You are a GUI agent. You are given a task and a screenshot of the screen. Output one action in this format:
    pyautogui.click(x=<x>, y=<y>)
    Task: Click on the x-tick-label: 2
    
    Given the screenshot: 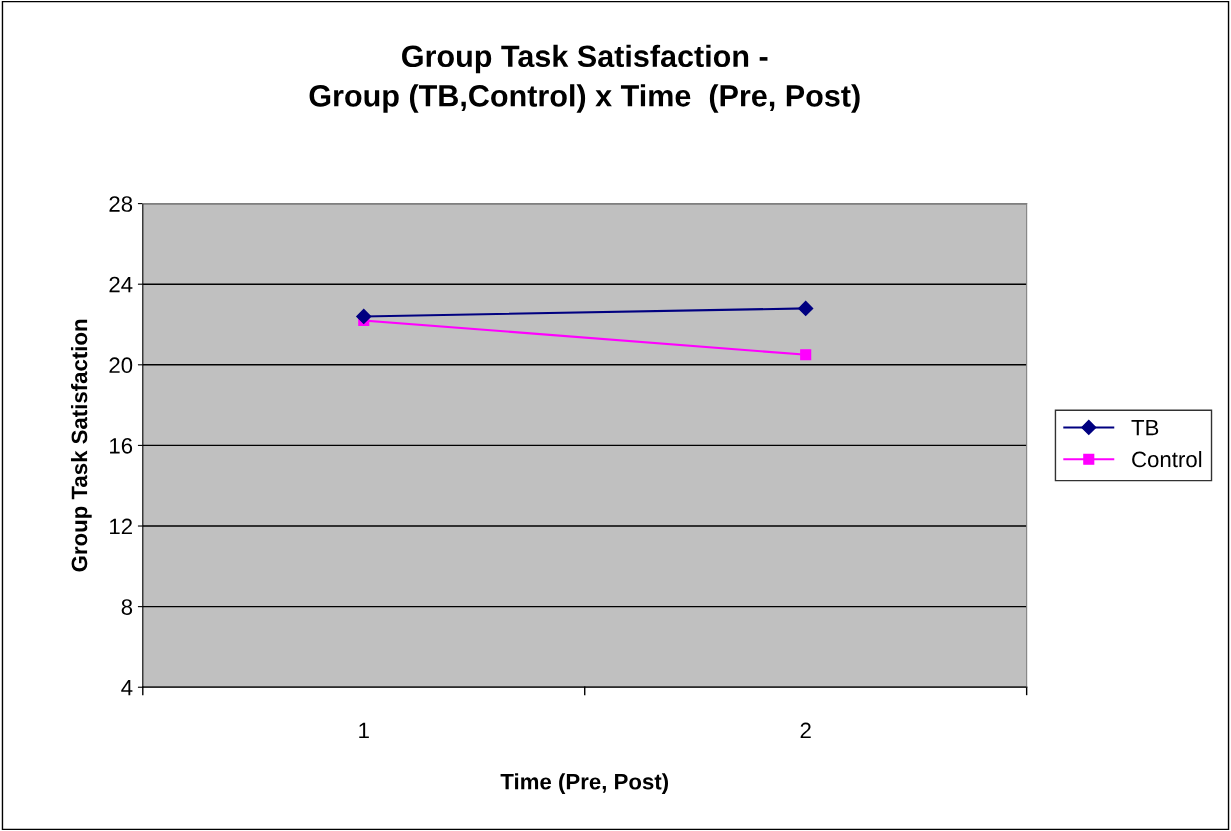 What is the action you would take?
    pyautogui.click(x=805, y=730)
    